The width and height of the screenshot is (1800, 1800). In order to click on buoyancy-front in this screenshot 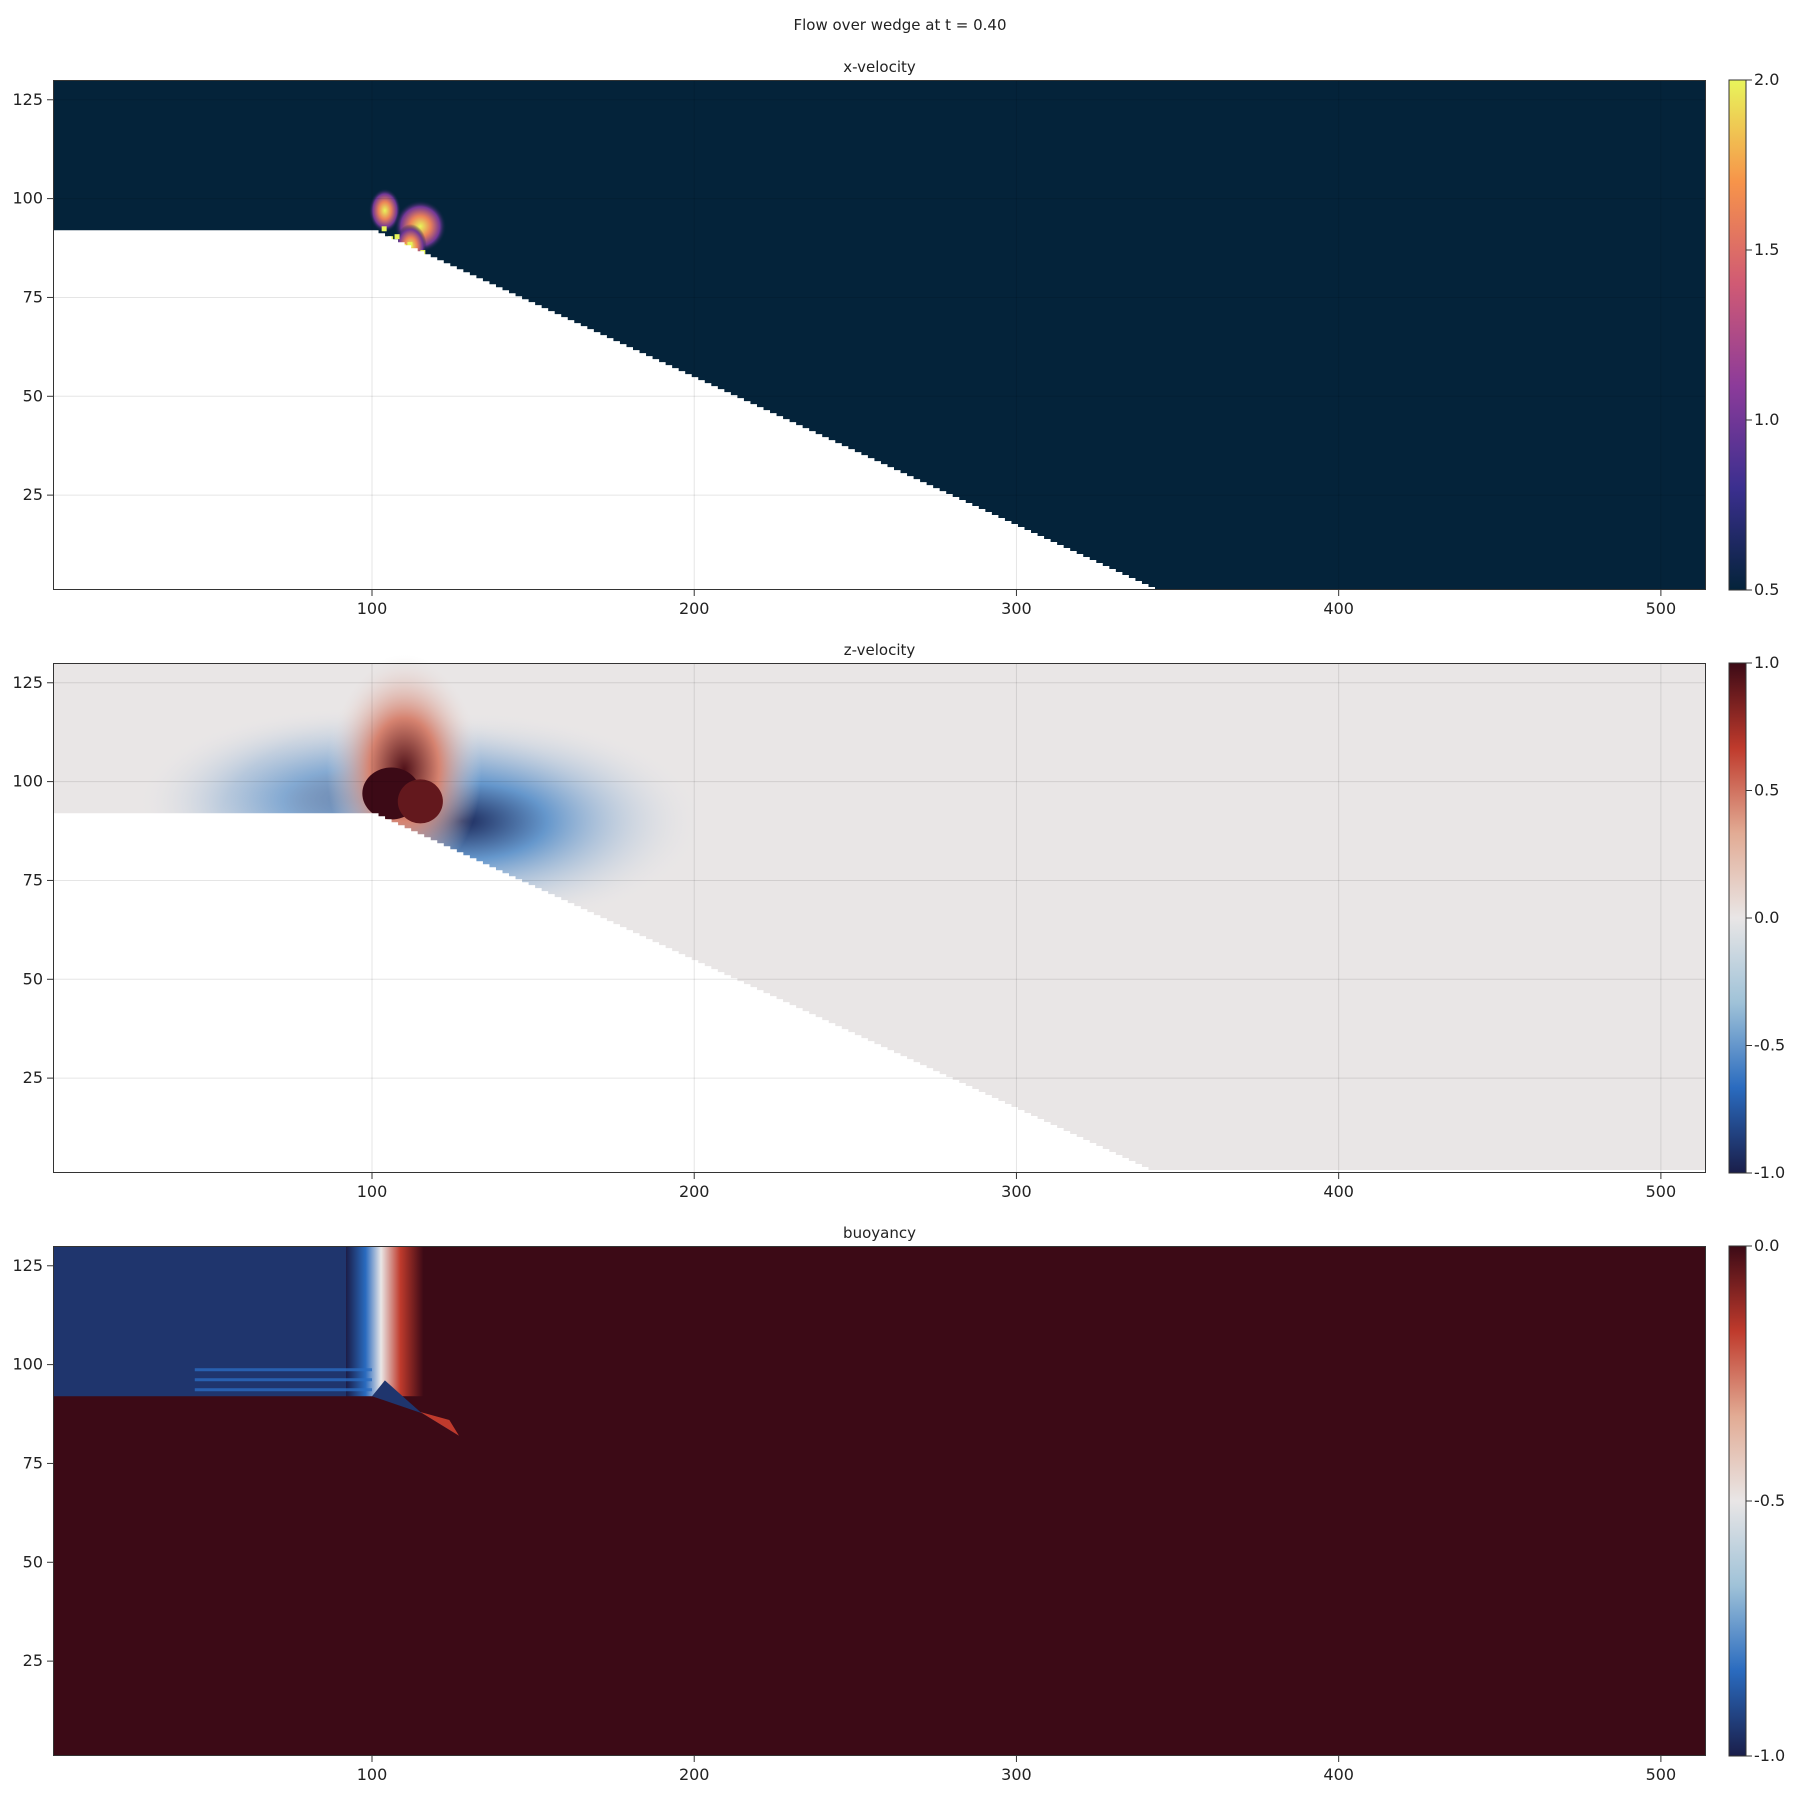, I will do `click(385, 1321)`.